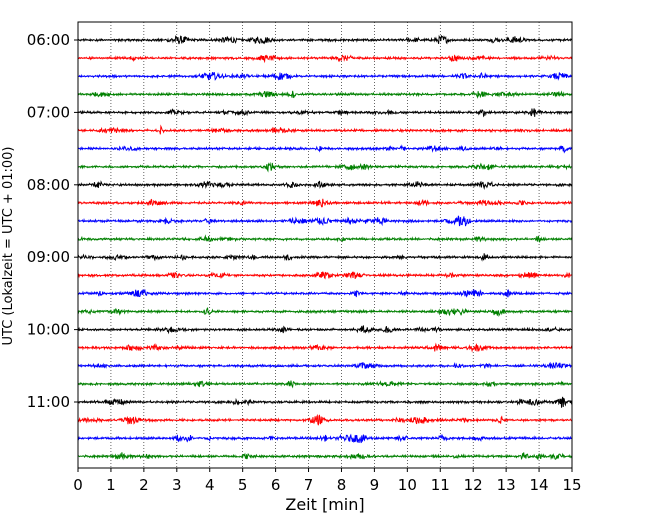  Describe the element at coordinates (473, 485) in the screenshot. I see `x-tick-label: 12` at that location.